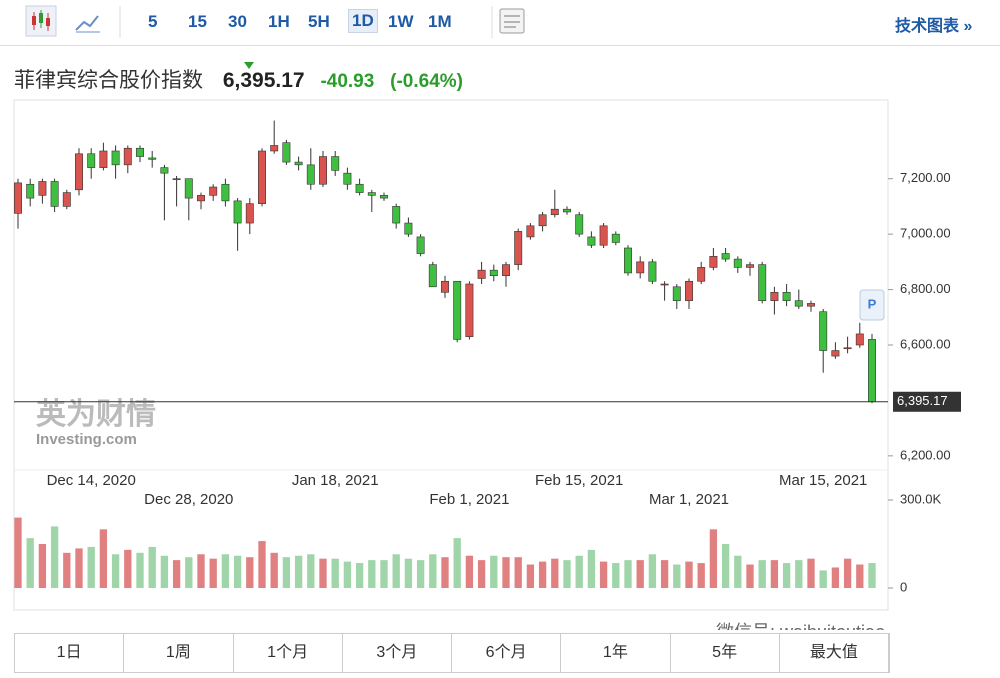 This screenshot has height=678, width=1000. I want to click on range-tab: 3个月, so click(397, 653).